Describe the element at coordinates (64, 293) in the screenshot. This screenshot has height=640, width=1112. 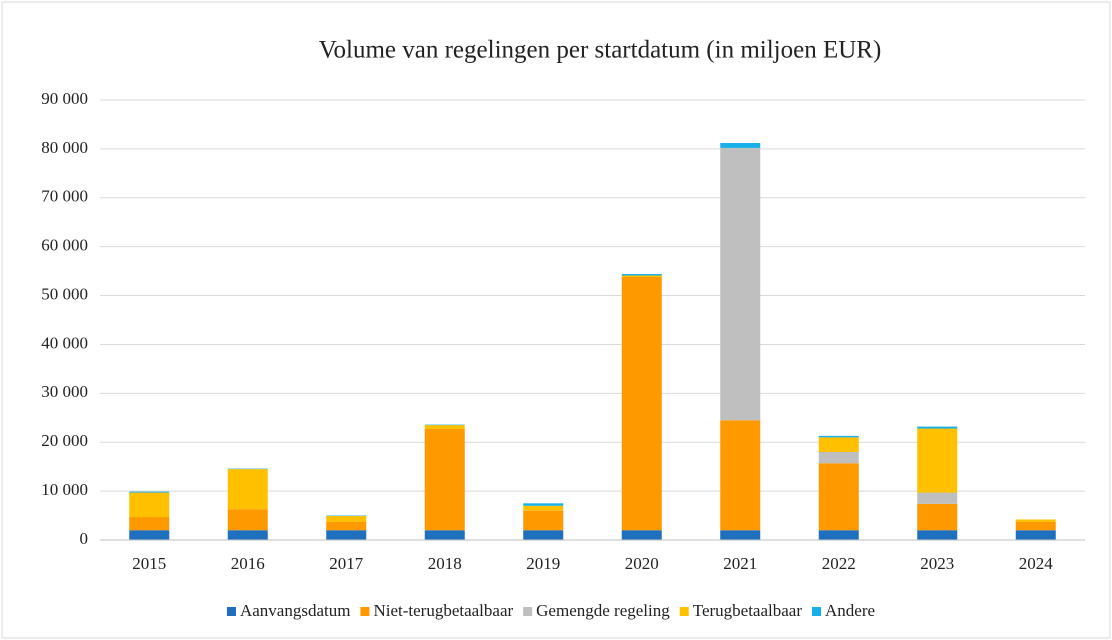
I see `y-tick-label: 50 000` at that location.